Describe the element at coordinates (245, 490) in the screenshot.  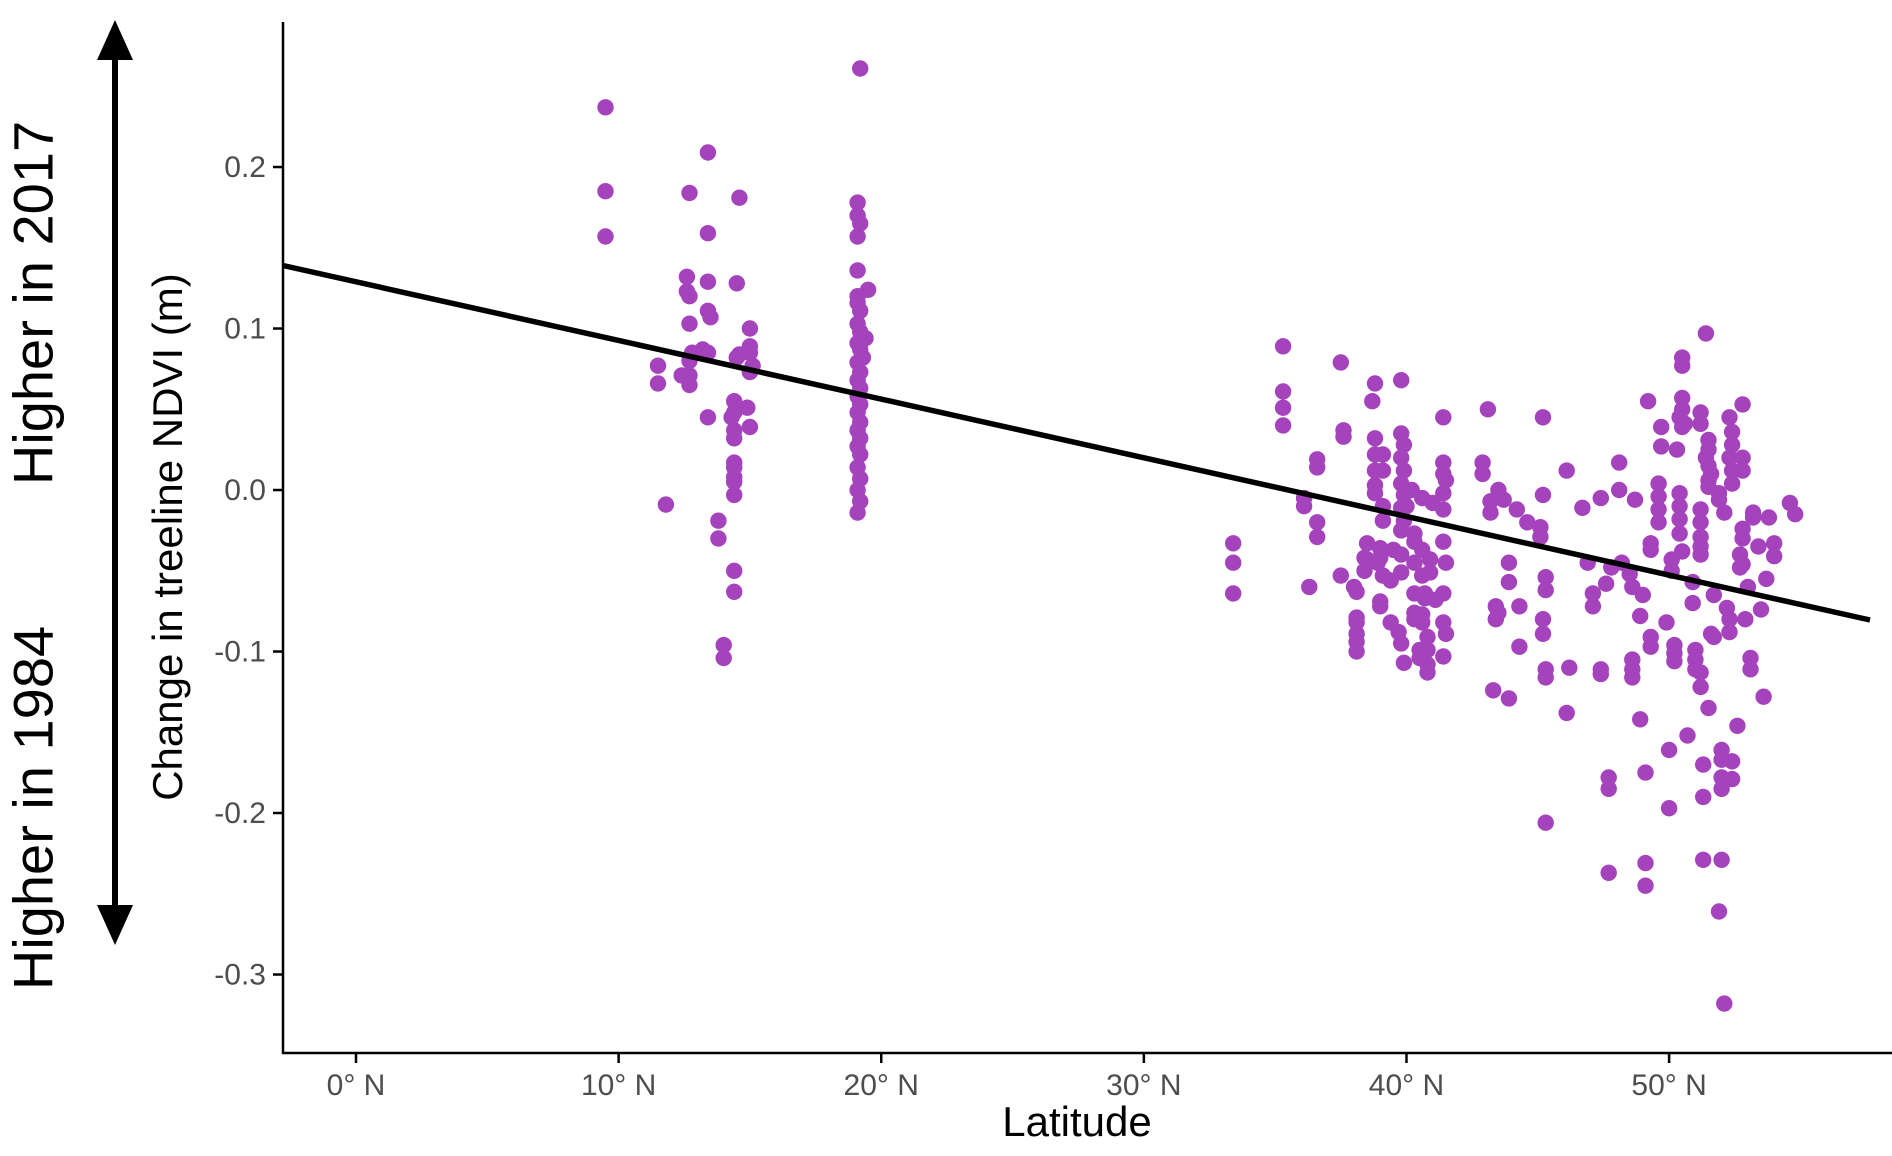
I see `y-tick-label: 0.0` at that location.